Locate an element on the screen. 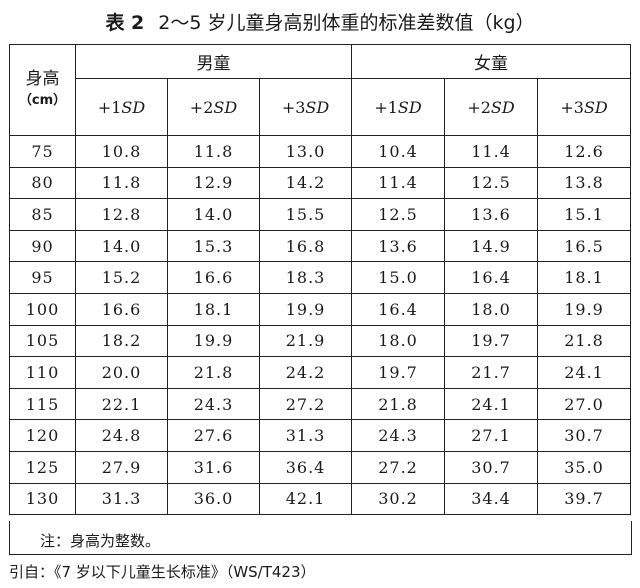 Image resolution: width=640 pixels, height=588 pixels. table-row: 75 10.8 11.8 13.0 10.4 11.4 12.6 is located at coordinates (320, 151).